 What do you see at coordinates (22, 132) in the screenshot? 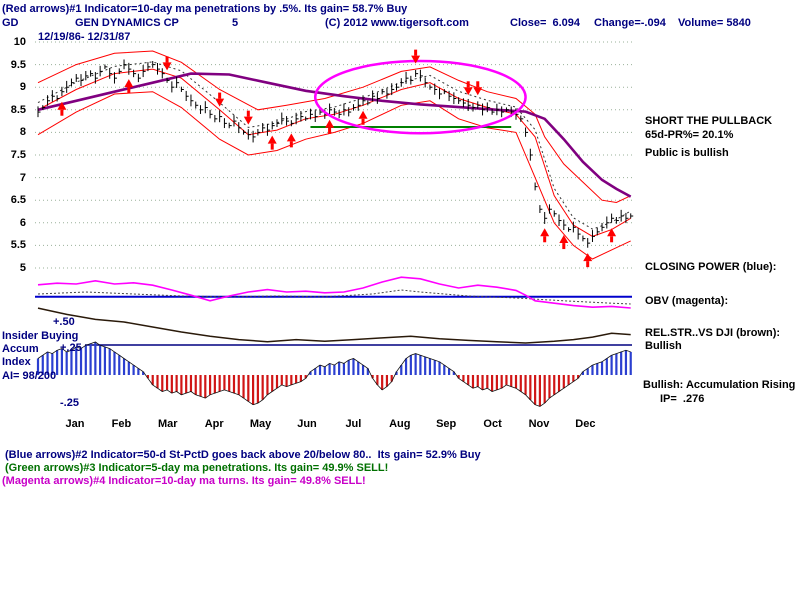
I see `y-tick-label: 8` at bounding box center [22, 132].